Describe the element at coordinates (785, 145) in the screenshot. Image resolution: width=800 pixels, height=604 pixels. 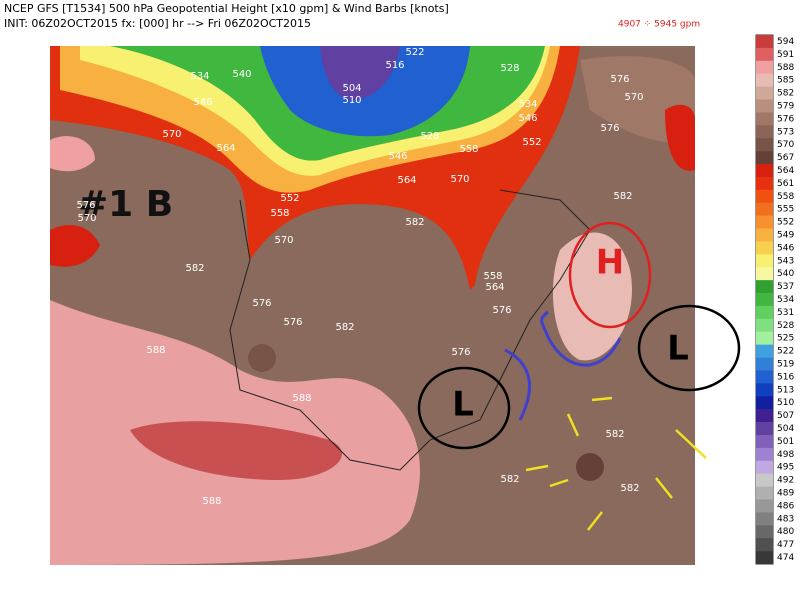
I see `colorbar-label: 570` at that location.